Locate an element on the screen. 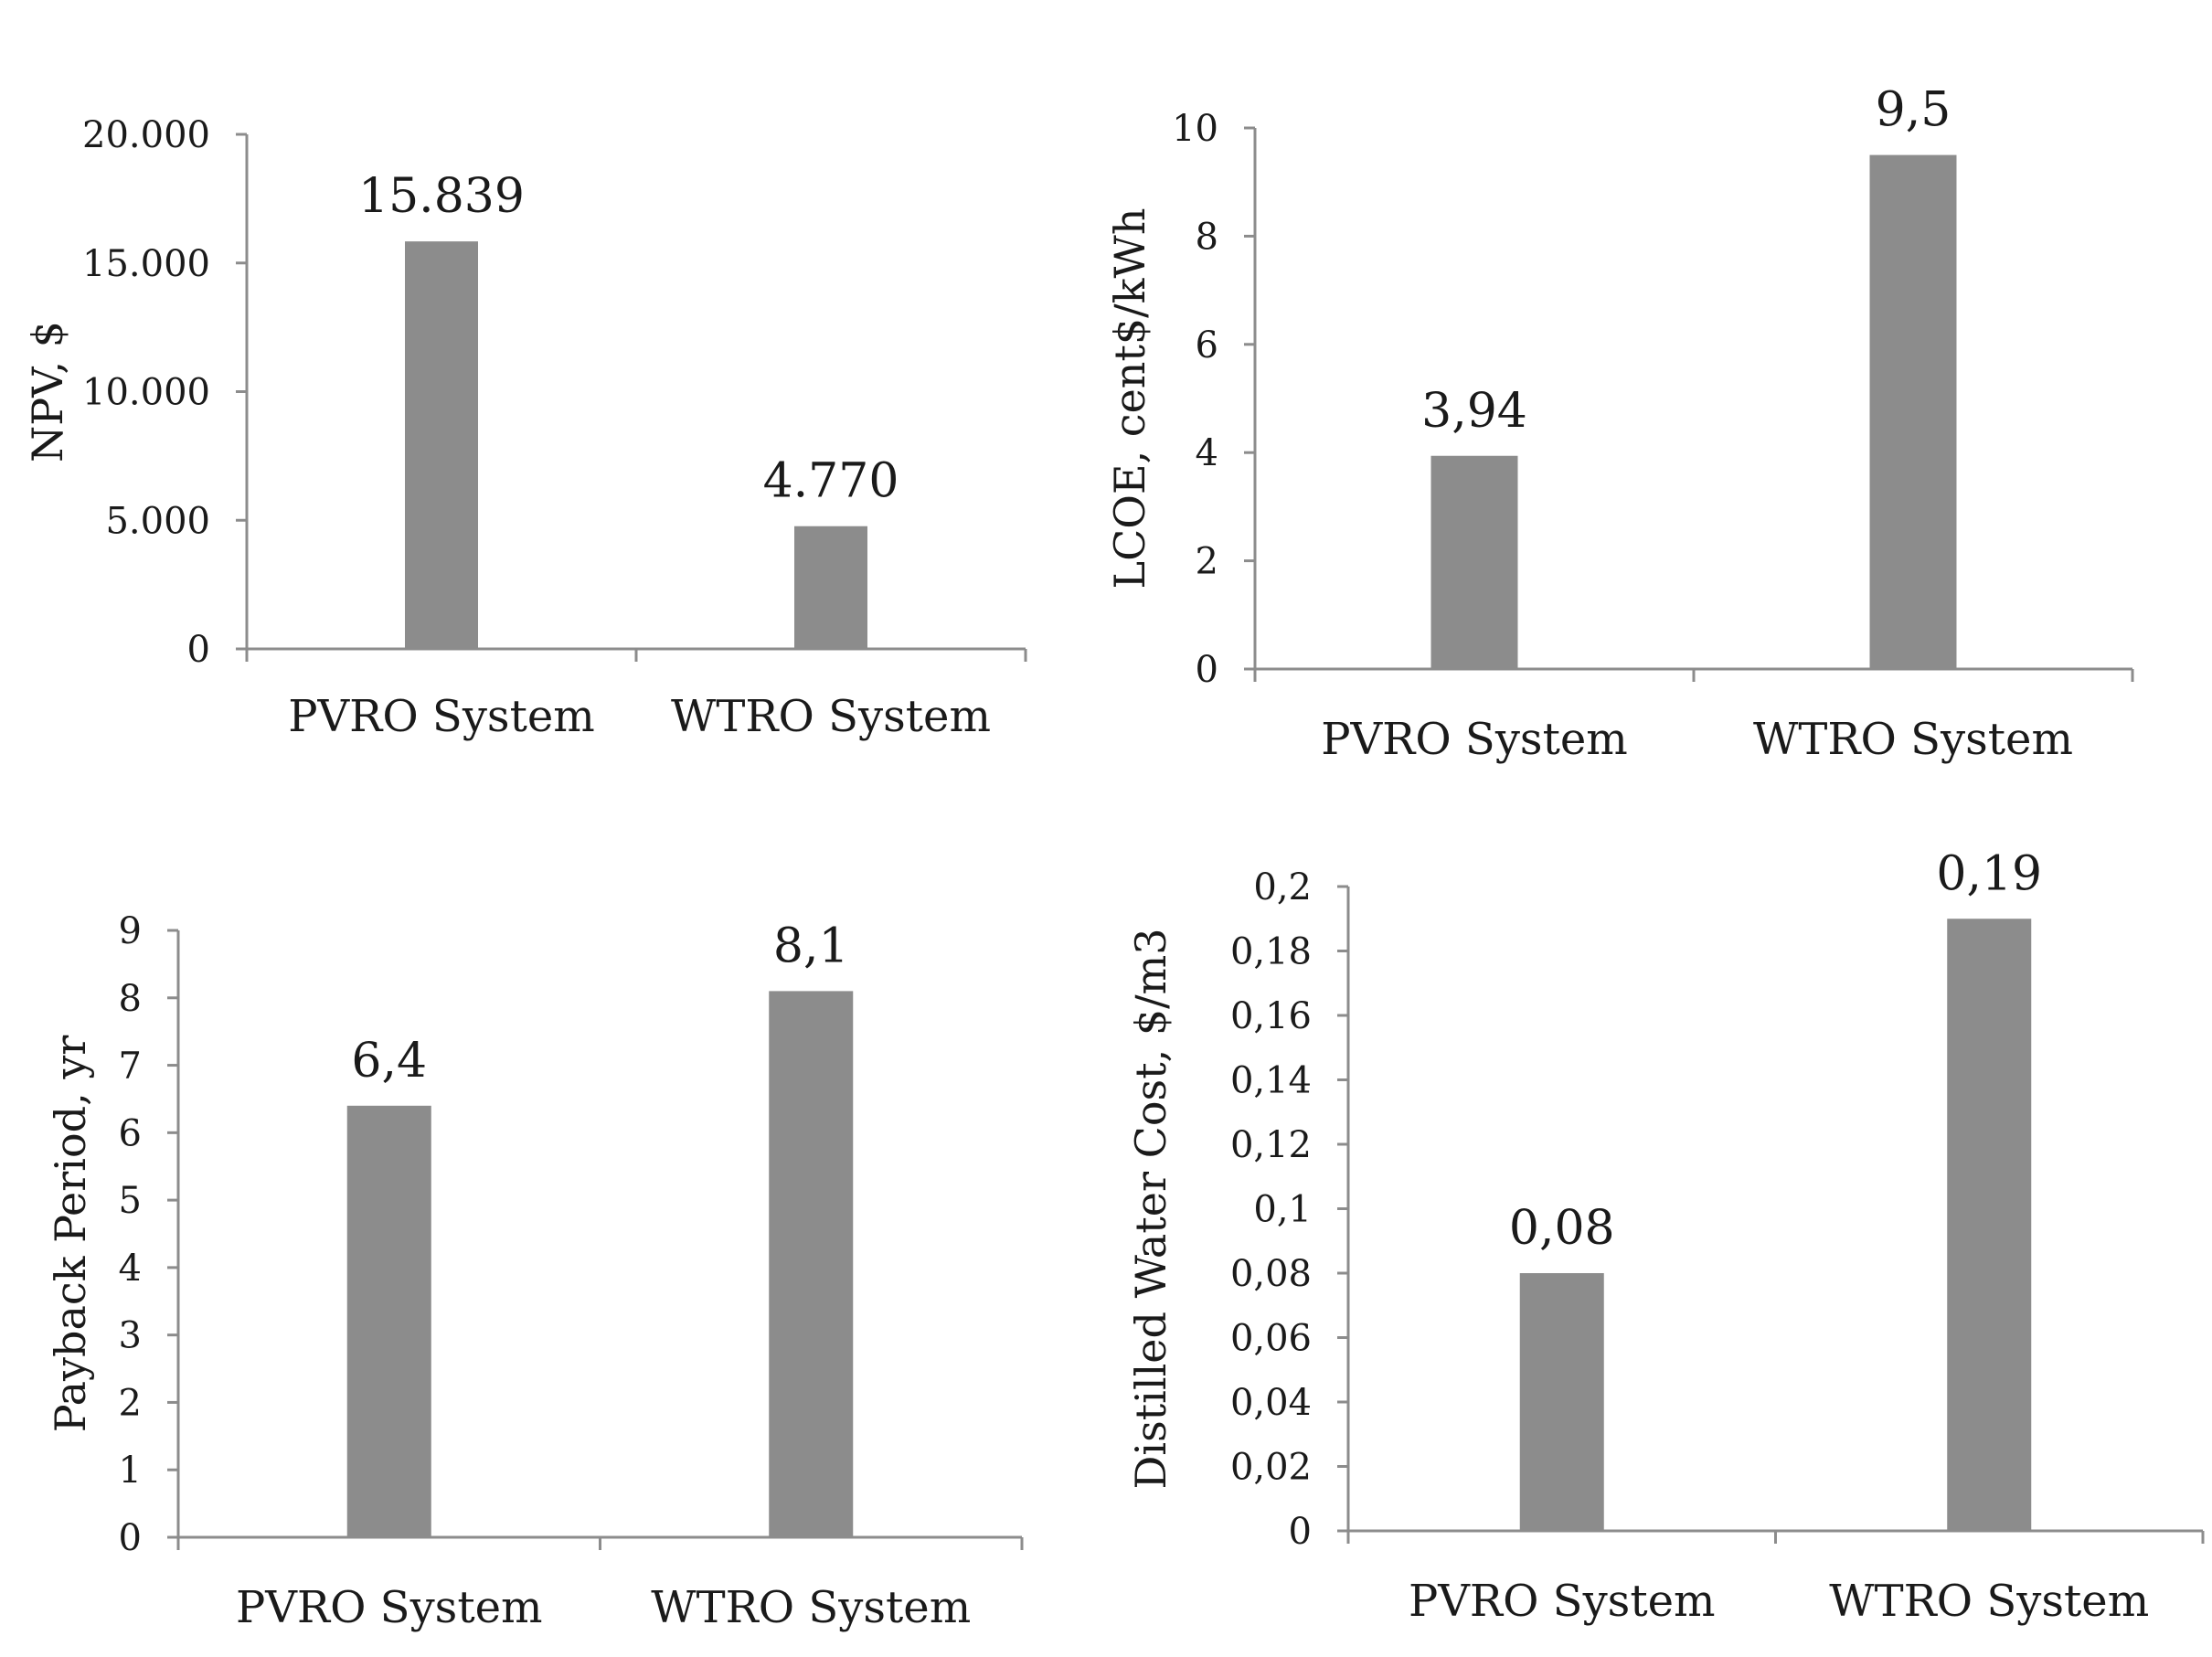 The image size is (2212, 1657). y-axis-title: Payback Period, yr is located at coordinates (70, 1234).